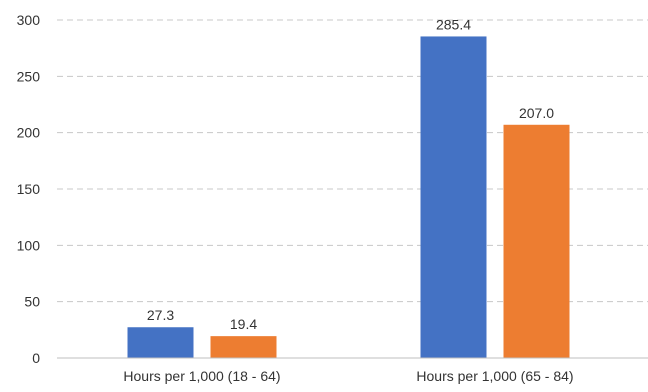 The width and height of the screenshot is (648, 392). I want to click on y-axis-ticks: 0 50 100 150 200 250 300, so click(29, 189).